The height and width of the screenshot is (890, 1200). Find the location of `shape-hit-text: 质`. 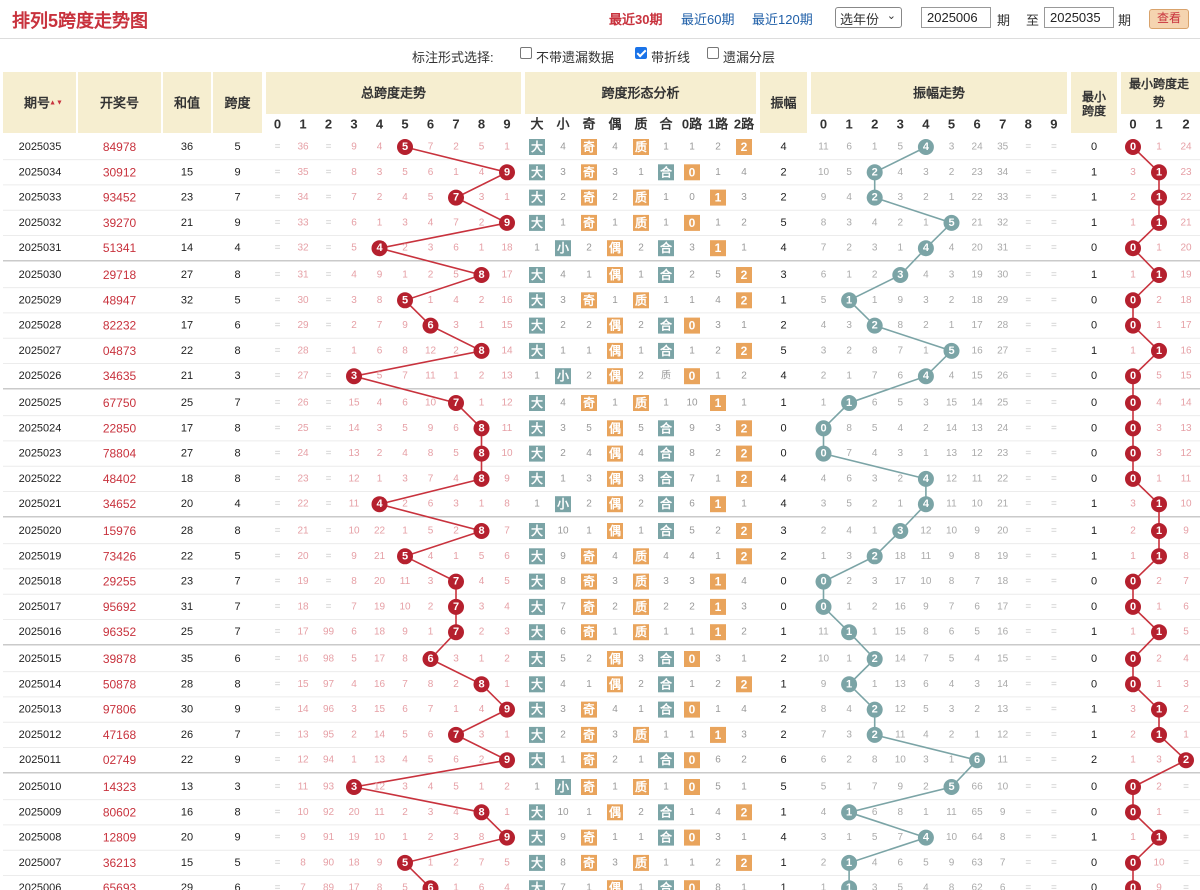

shape-hit-text: 质 is located at coordinates (641, 555).